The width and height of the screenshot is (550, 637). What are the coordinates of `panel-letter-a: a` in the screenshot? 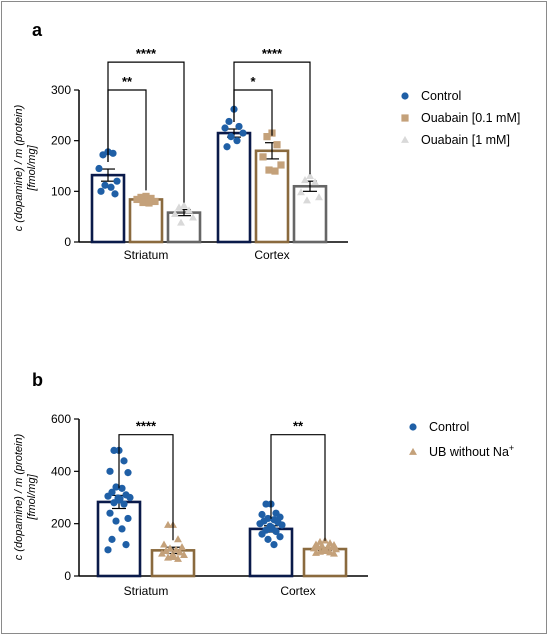 It's located at (37, 30).